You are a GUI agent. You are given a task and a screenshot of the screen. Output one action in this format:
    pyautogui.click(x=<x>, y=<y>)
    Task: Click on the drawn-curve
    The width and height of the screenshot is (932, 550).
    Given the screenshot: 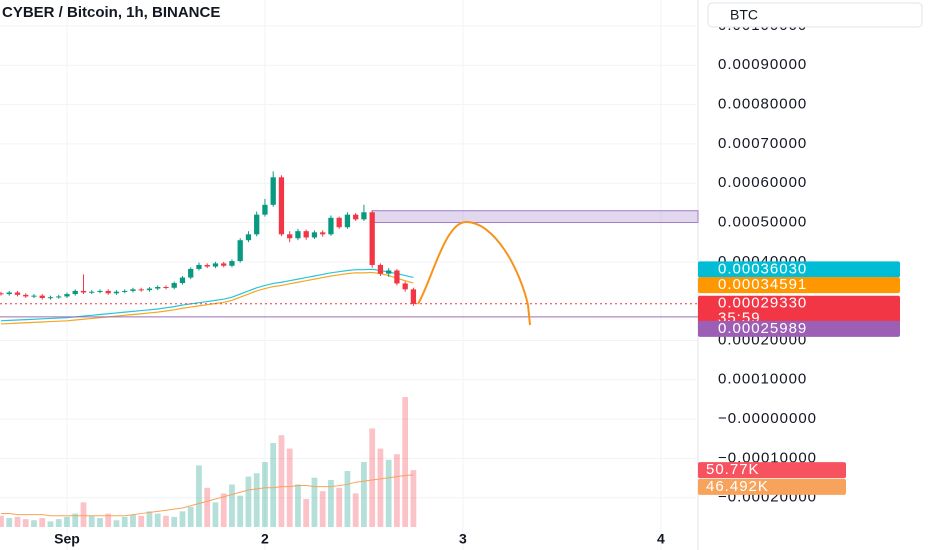 What is the action you would take?
    pyautogui.click(x=474, y=273)
    